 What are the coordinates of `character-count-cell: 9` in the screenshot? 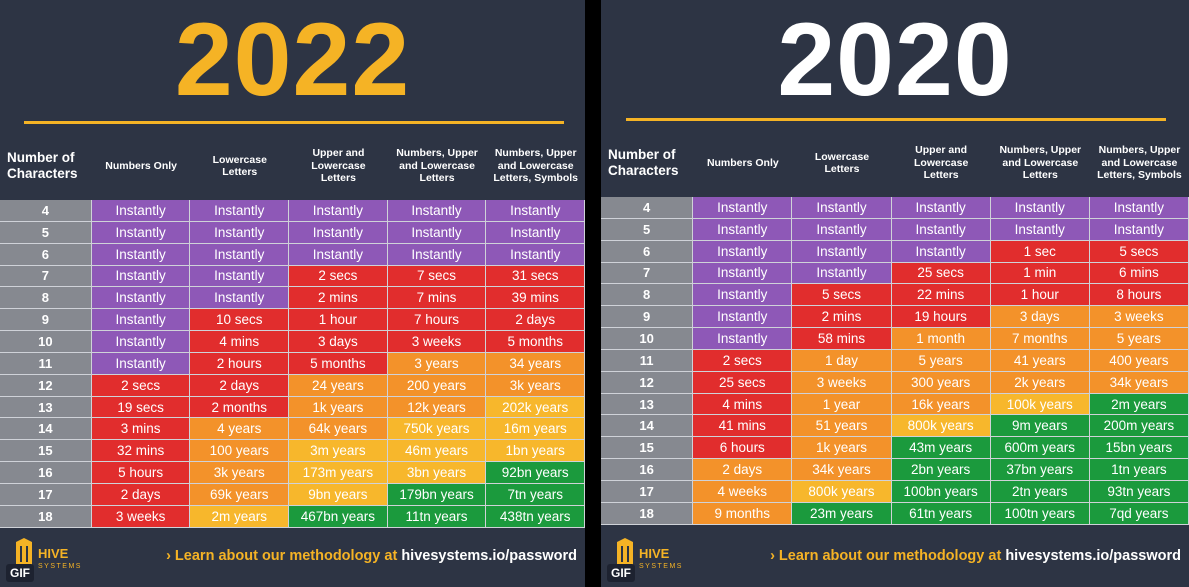 It's located at (46, 320).